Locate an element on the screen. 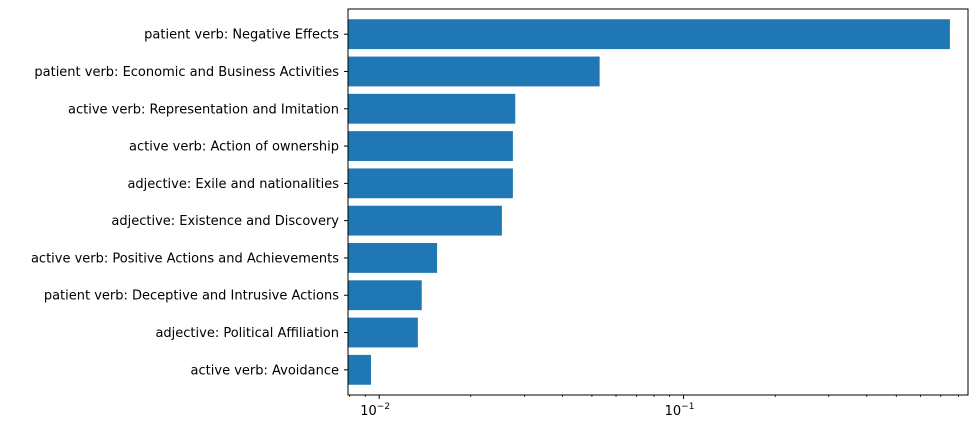  category-label: adjective: Existence and Discovery is located at coordinates (225, 221).